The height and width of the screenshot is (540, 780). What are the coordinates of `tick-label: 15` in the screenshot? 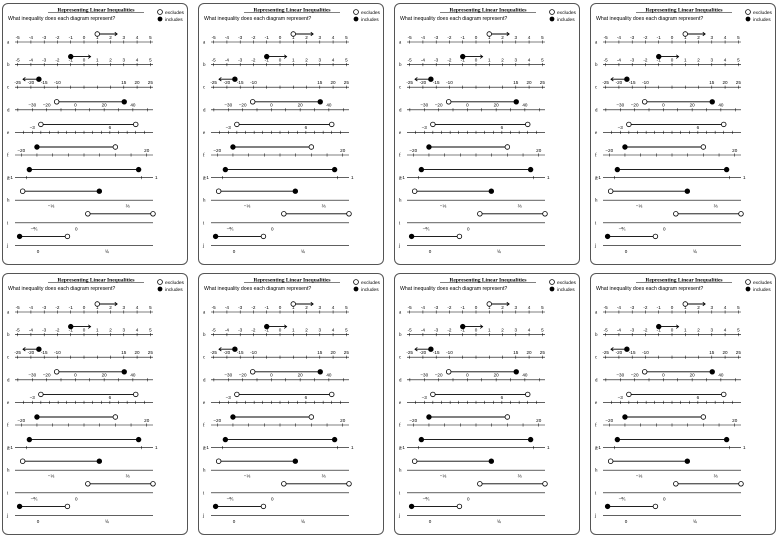 It's located at (516, 82).